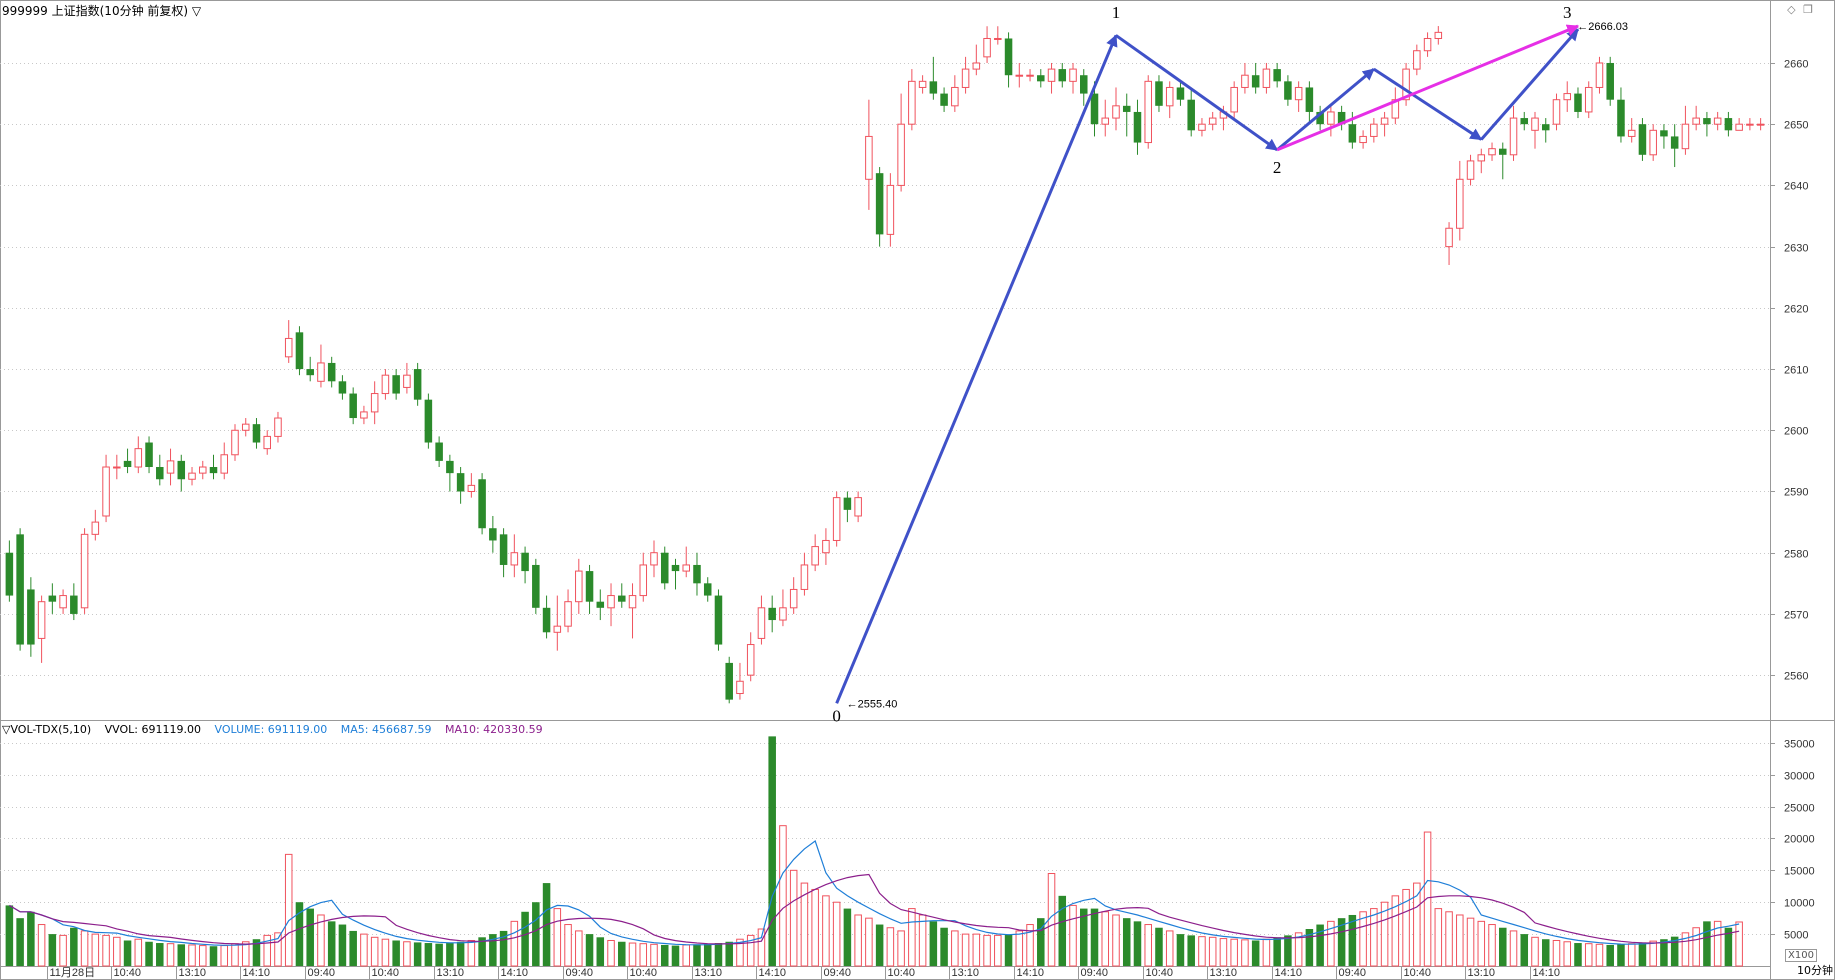 The width and height of the screenshot is (1835, 980). What do you see at coordinates (1796, 310) in the screenshot?
I see `price-tick-label: 2620` at bounding box center [1796, 310].